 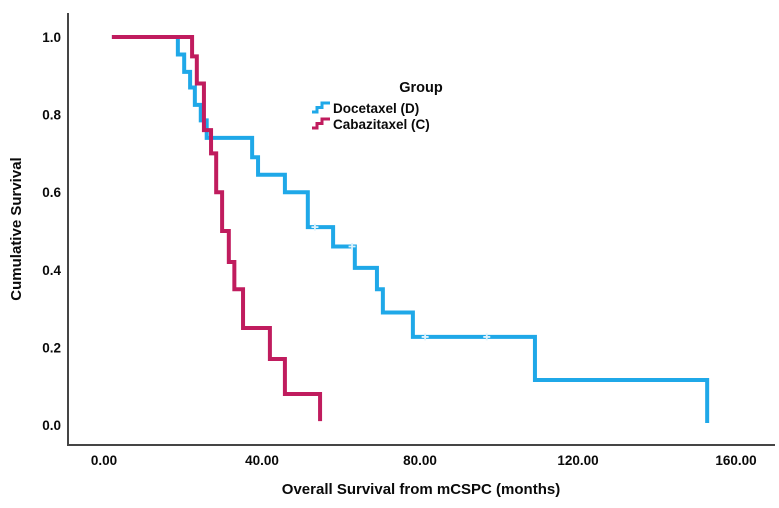 I want to click on y-tick-label: 0.0, so click(x=51, y=425).